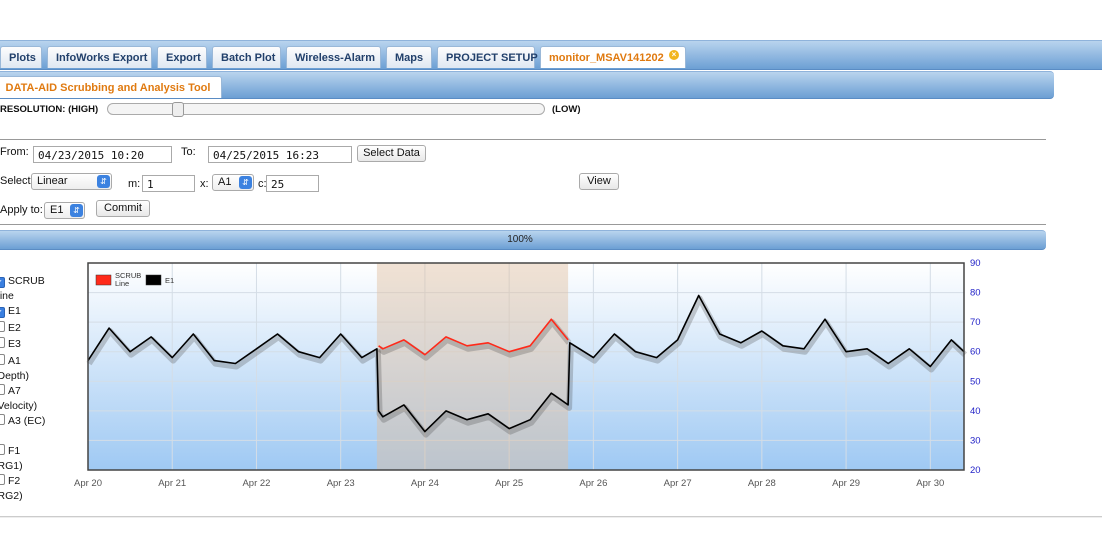 The image size is (1102, 552). What do you see at coordinates (292, 183) in the screenshot?
I see `c-input: 25` at bounding box center [292, 183].